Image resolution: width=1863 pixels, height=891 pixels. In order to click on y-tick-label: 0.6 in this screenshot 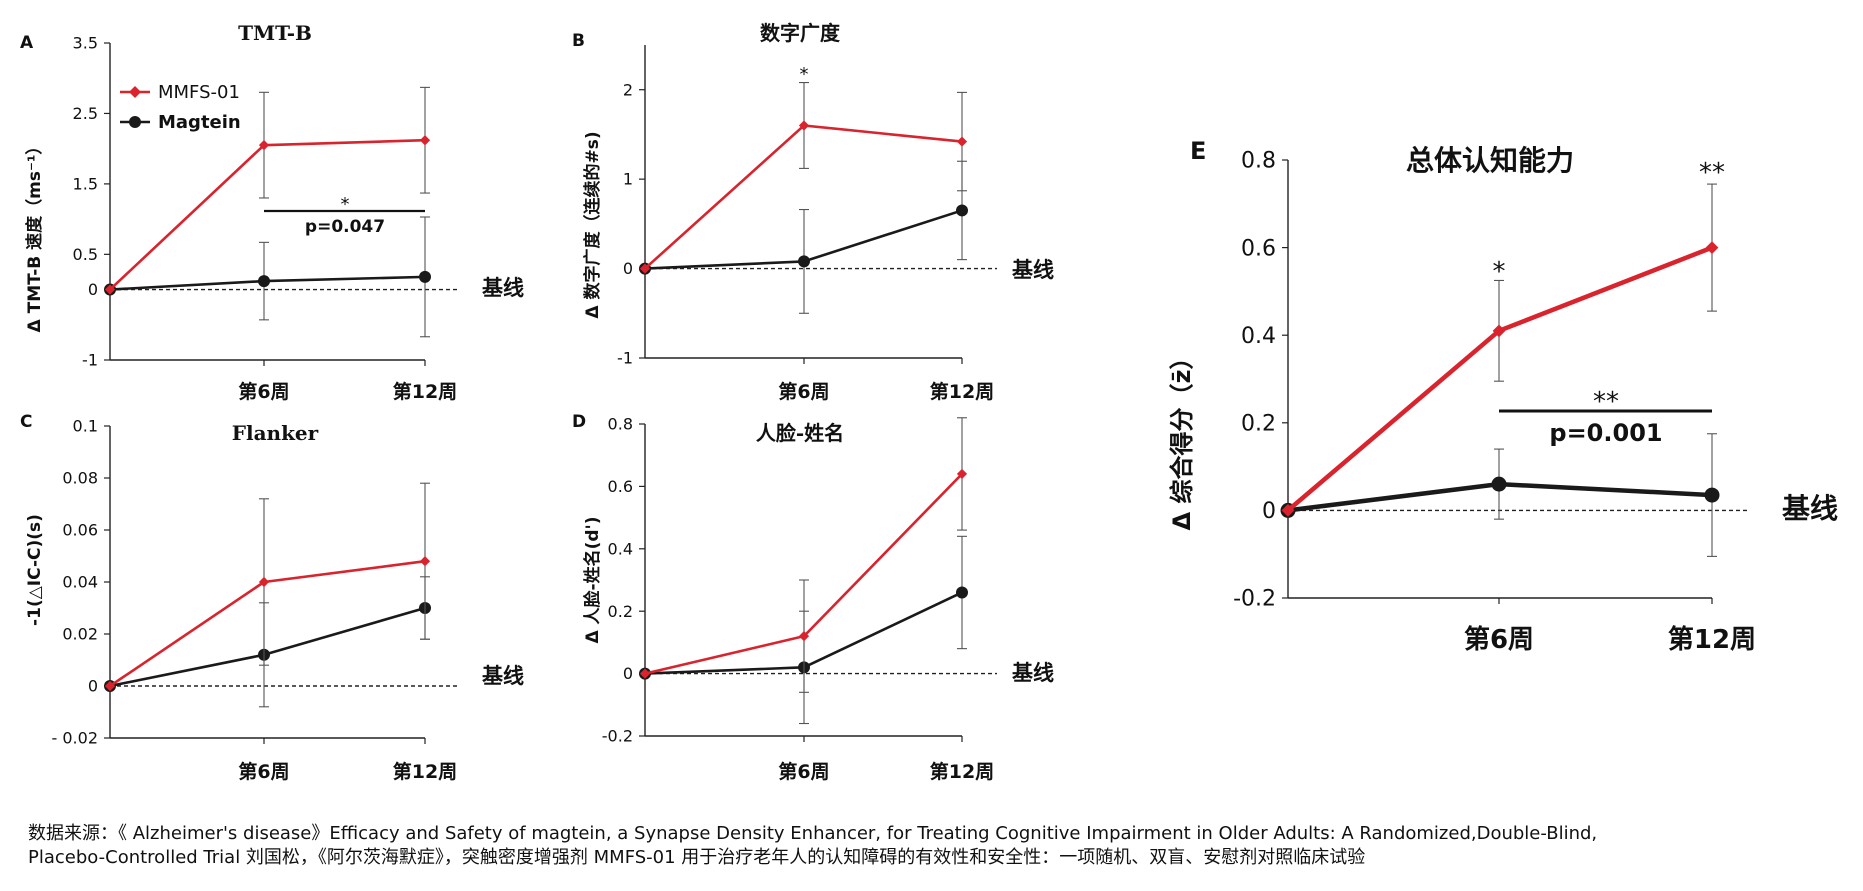, I will do `click(620, 486)`.